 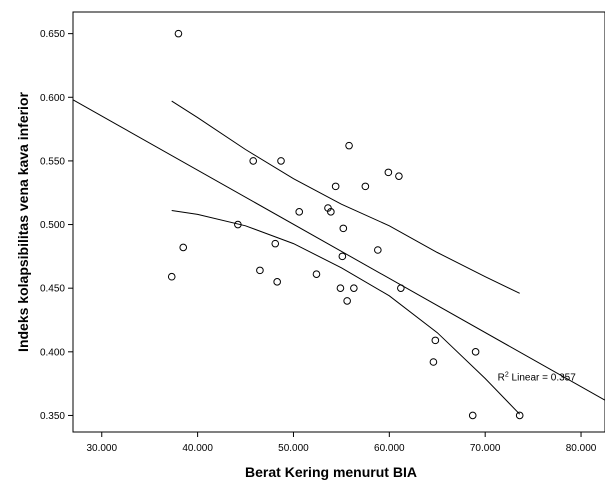 What do you see at coordinates (52, 34) in the screenshot?
I see `y-tick-label: 0.650` at bounding box center [52, 34].